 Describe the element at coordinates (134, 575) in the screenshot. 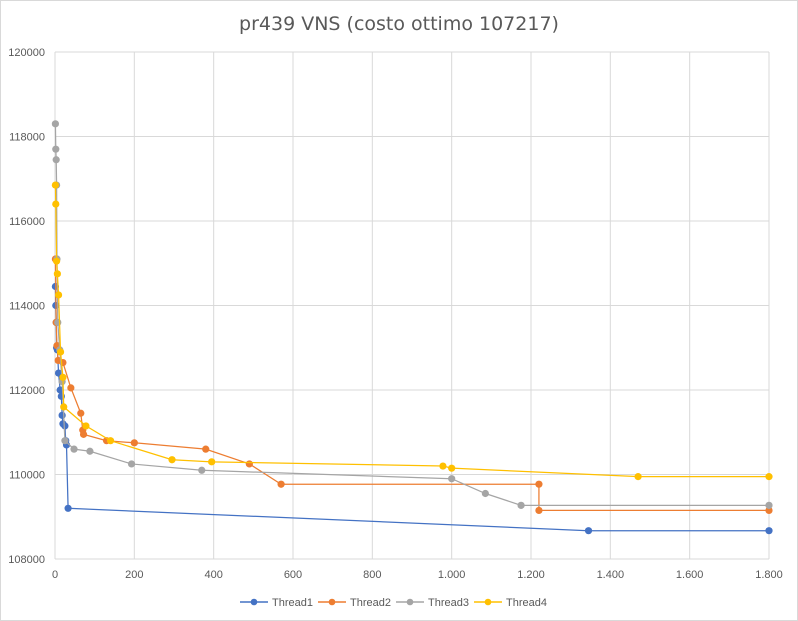

I see `x-tick-label: 200` at that location.